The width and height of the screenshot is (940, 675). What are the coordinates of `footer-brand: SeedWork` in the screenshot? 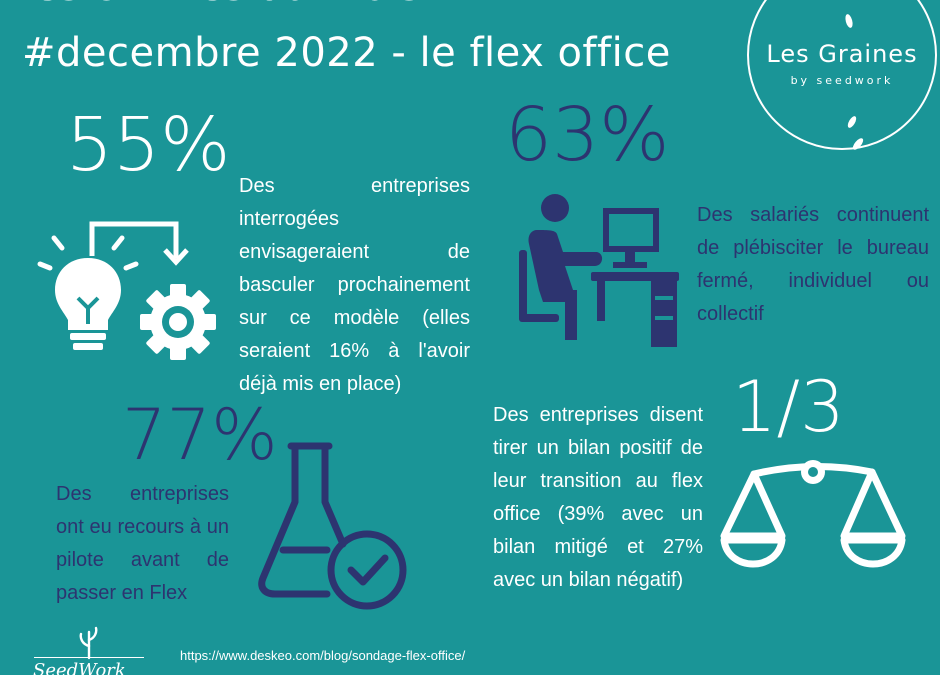 It's located at (79, 667).